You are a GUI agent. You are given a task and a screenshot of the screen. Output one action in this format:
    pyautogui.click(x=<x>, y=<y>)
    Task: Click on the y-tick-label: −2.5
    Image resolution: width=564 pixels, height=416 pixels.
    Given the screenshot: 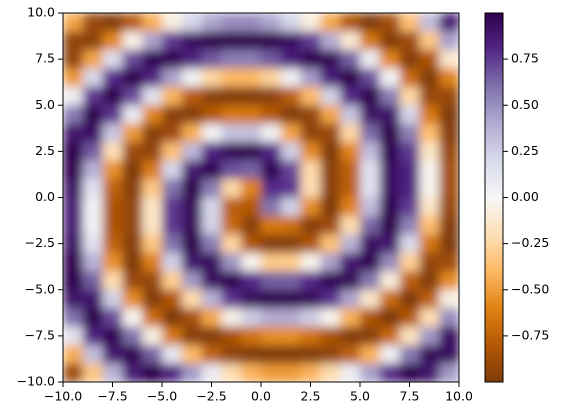 What is the action you would take?
    pyautogui.click(x=40, y=242)
    